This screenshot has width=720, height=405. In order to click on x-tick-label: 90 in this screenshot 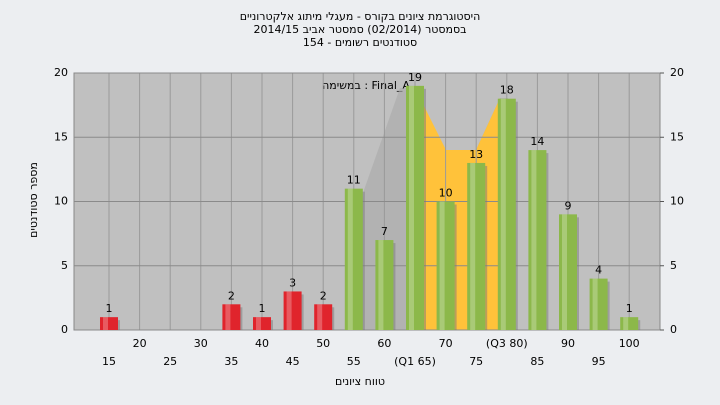, I will do `click(568, 343)`.